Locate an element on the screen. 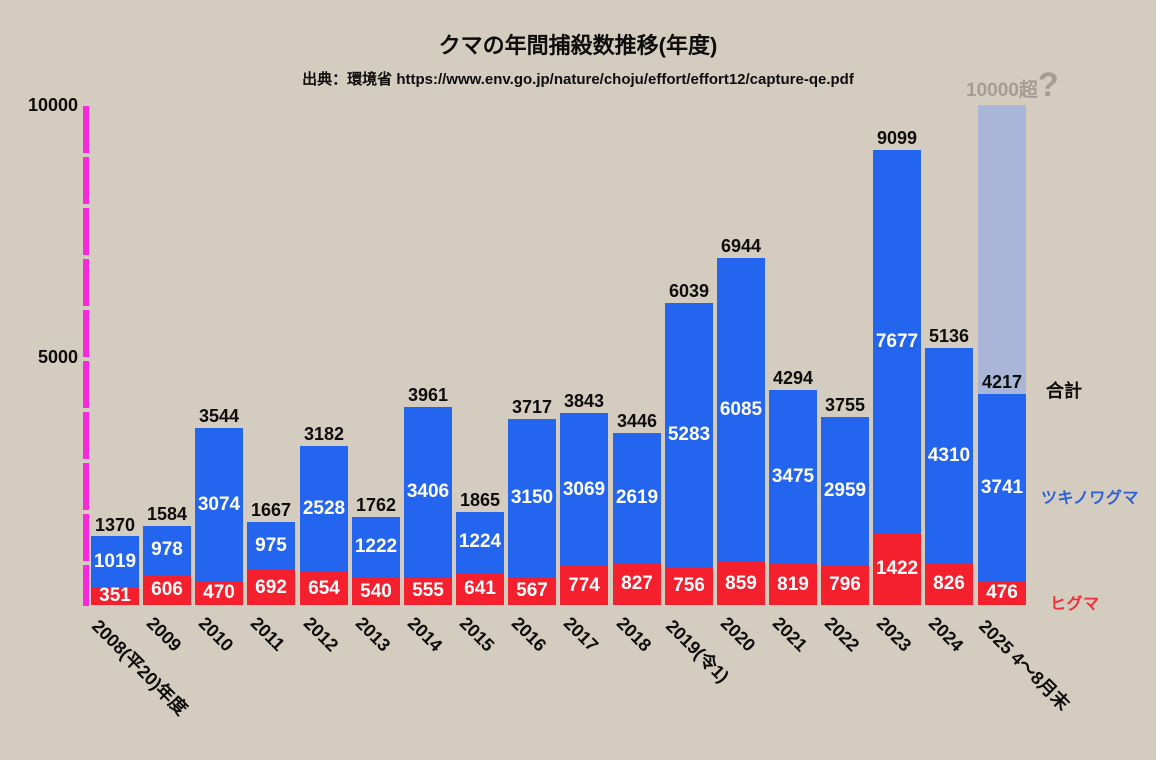  bar-total-label: 1865 is located at coordinates (480, 499).